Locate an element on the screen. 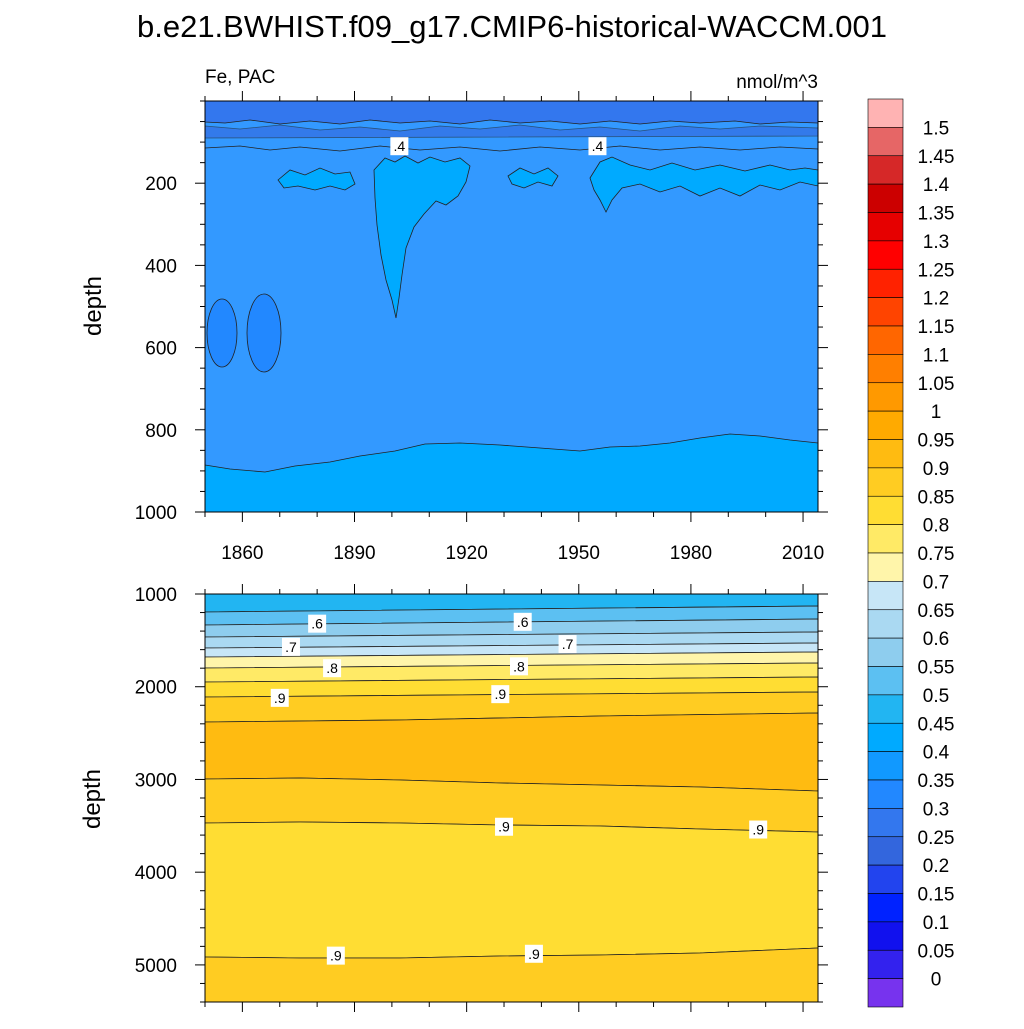 This screenshot has height=1029, width=1024. contour-label: .8 is located at coordinates (518, 666).